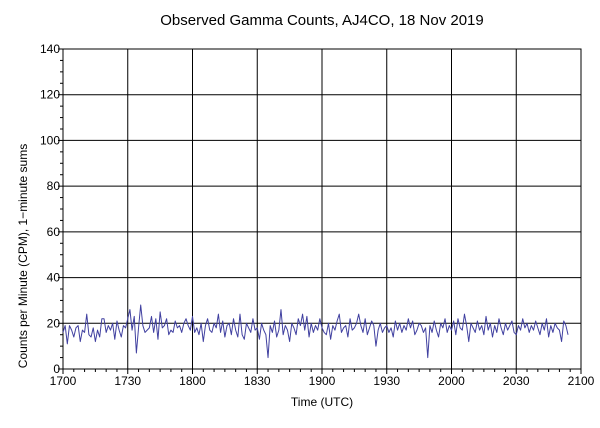 This screenshot has height=428, width=600. What do you see at coordinates (581, 381) in the screenshot?
I see `x-tick-label: 2100` at bounding box center [581, 381].